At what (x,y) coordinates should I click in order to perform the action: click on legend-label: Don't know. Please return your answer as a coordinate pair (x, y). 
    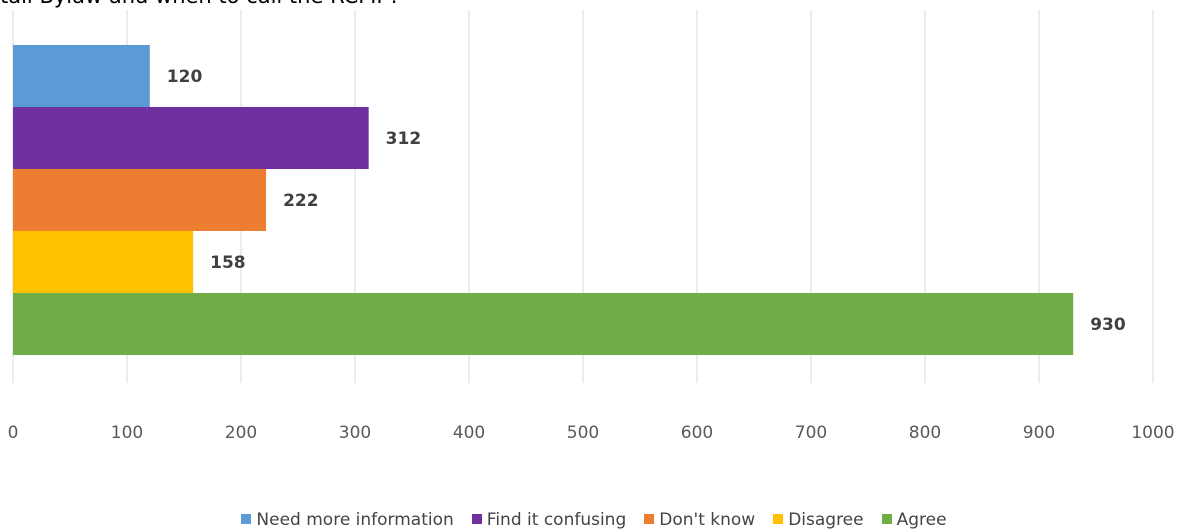
    Looking at the image, I should click on (707, 520).